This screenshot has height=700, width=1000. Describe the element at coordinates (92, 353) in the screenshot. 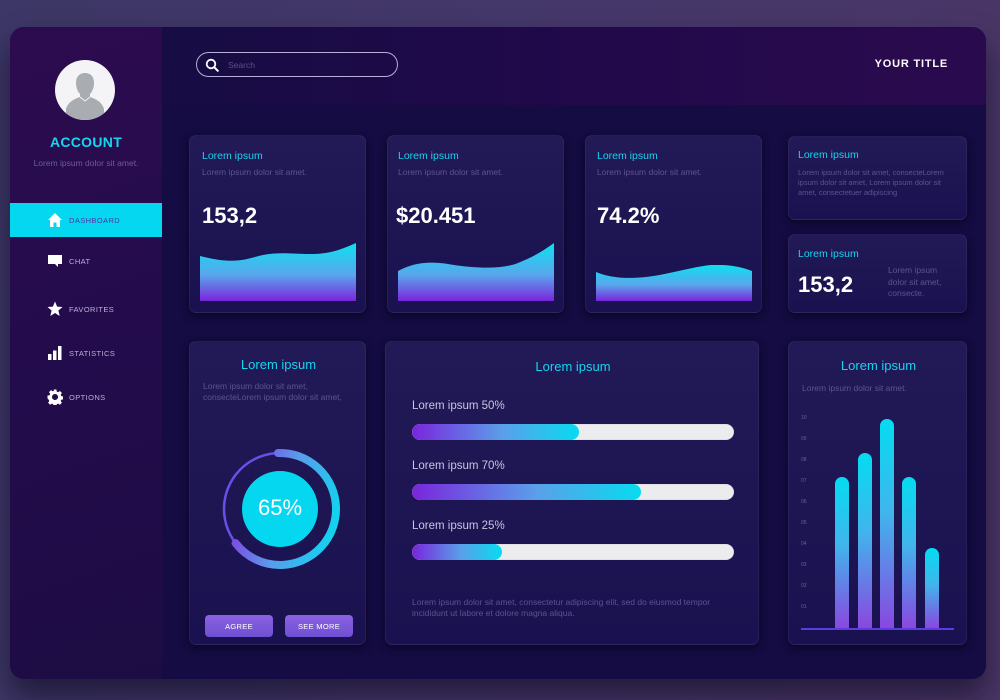

I see `sidebar-item-label: STATISTICS` at that location.